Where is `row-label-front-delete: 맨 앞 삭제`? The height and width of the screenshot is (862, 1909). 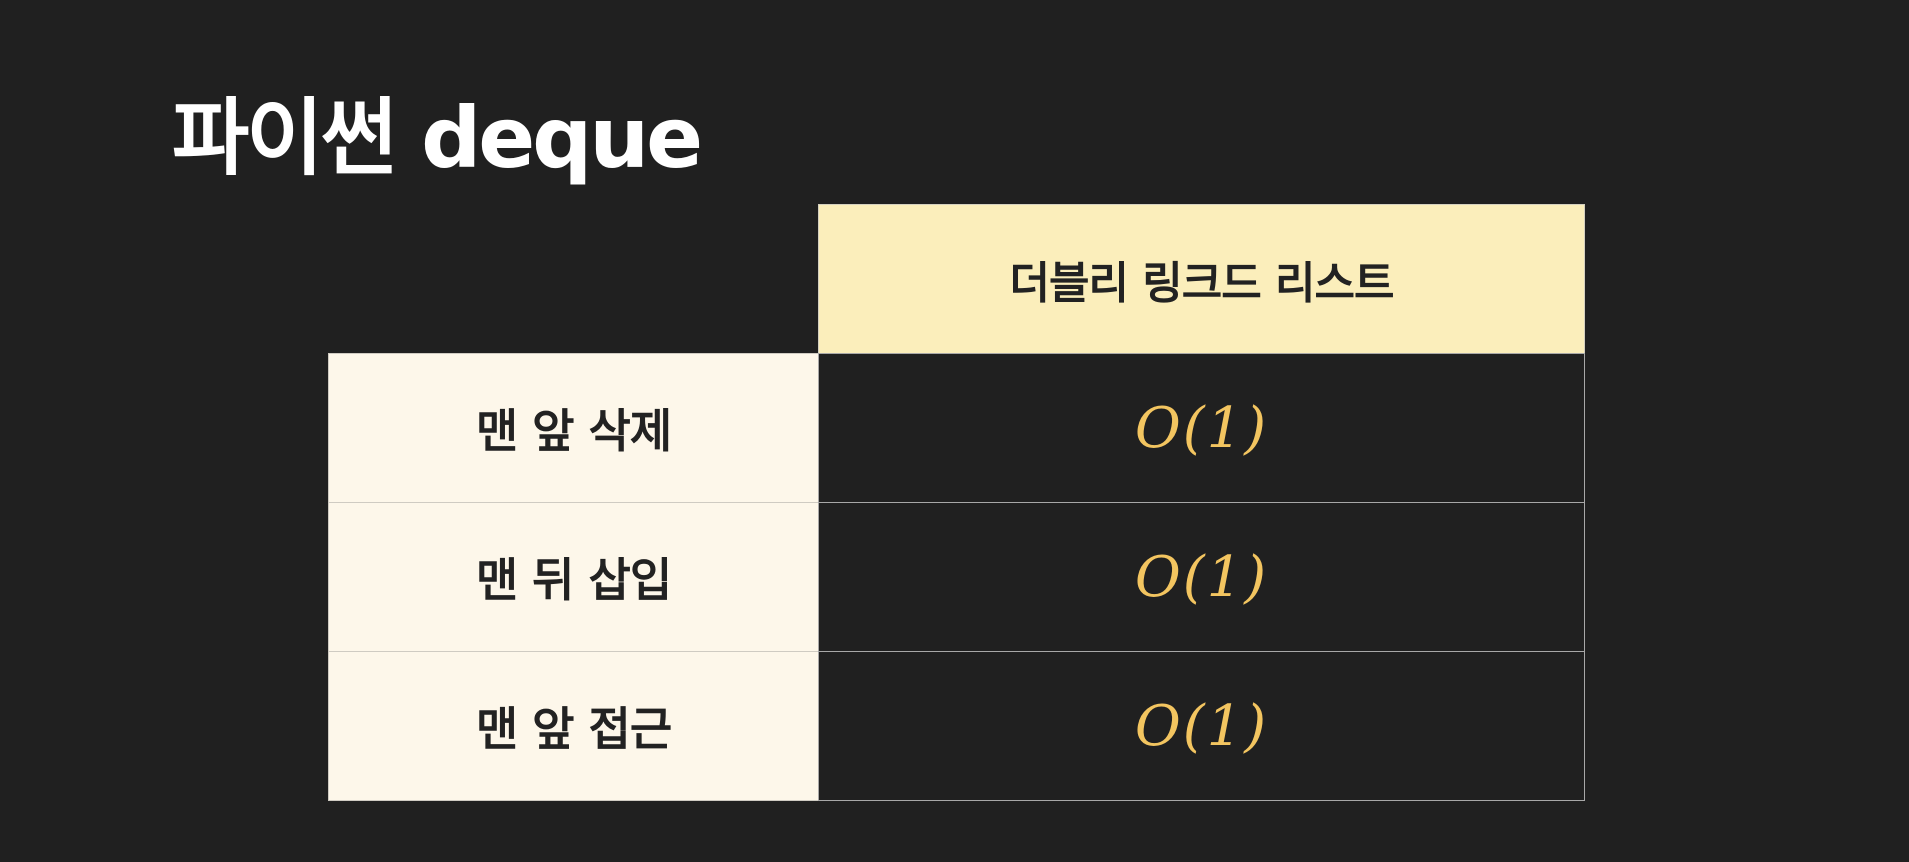 row-label-front-delete: 맨 앞 삭제 is located at coordinates (573, 428).